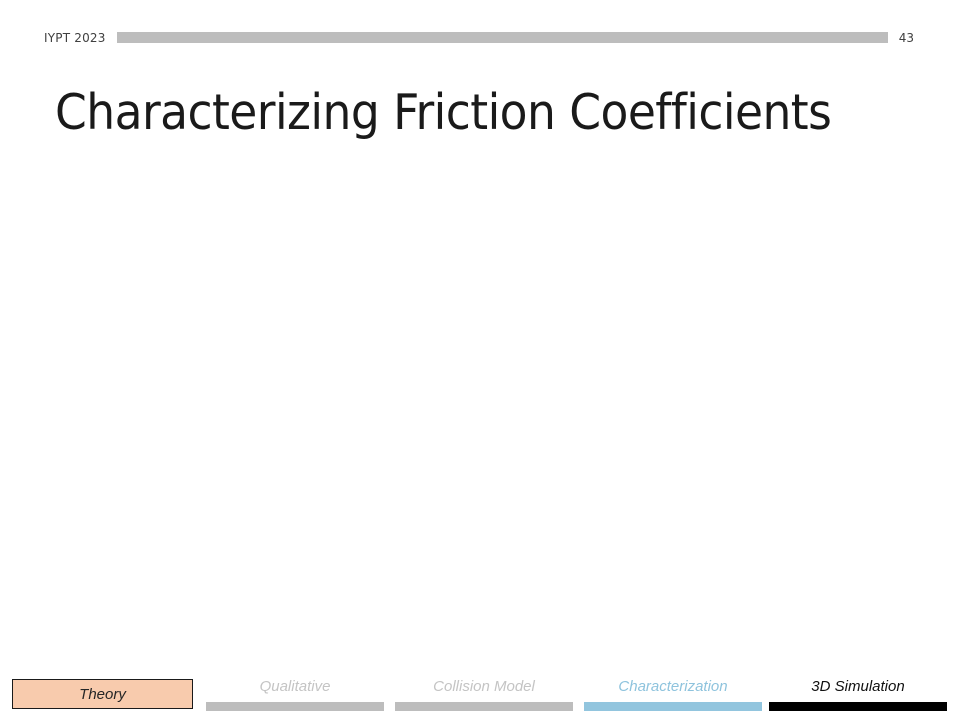 The image size is (960, 720). What do you see at coordinates (673, 686) in the screenshot?
I see `nav-item-label: Characterization` at bounding box center [673, 686].